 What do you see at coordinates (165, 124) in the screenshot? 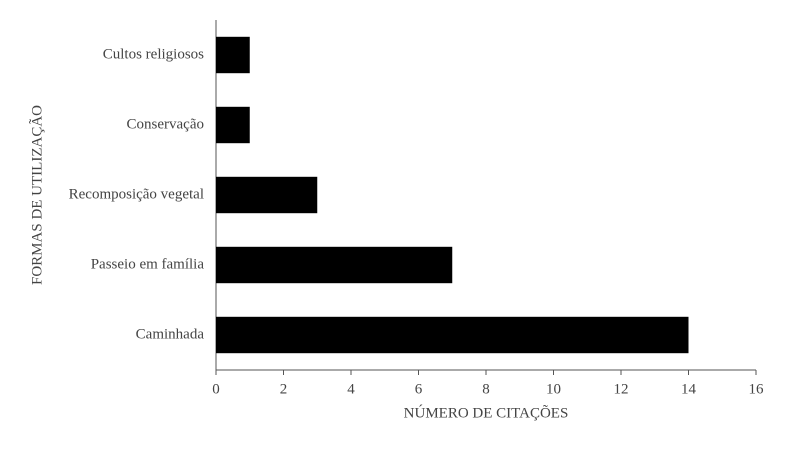
I see `y-tick-label: Conservação` at bounding box center [165, 124].